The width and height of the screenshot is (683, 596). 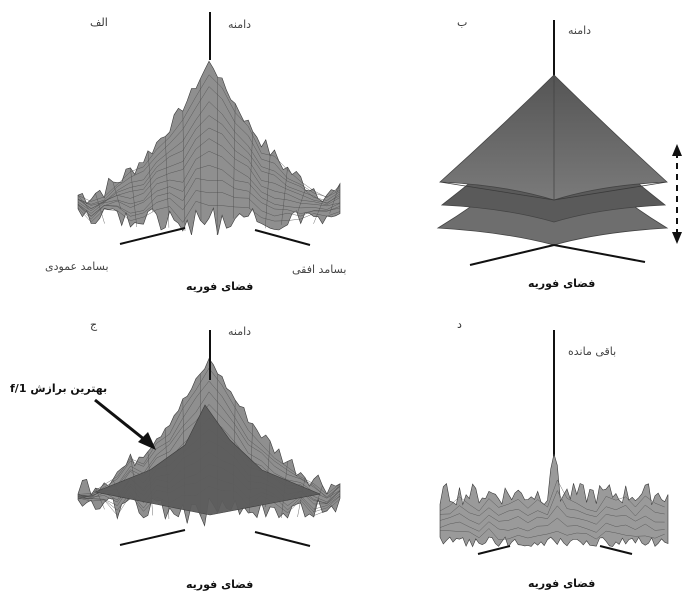 I want to click on panel-a-mesh, so click(x=209, y=154).